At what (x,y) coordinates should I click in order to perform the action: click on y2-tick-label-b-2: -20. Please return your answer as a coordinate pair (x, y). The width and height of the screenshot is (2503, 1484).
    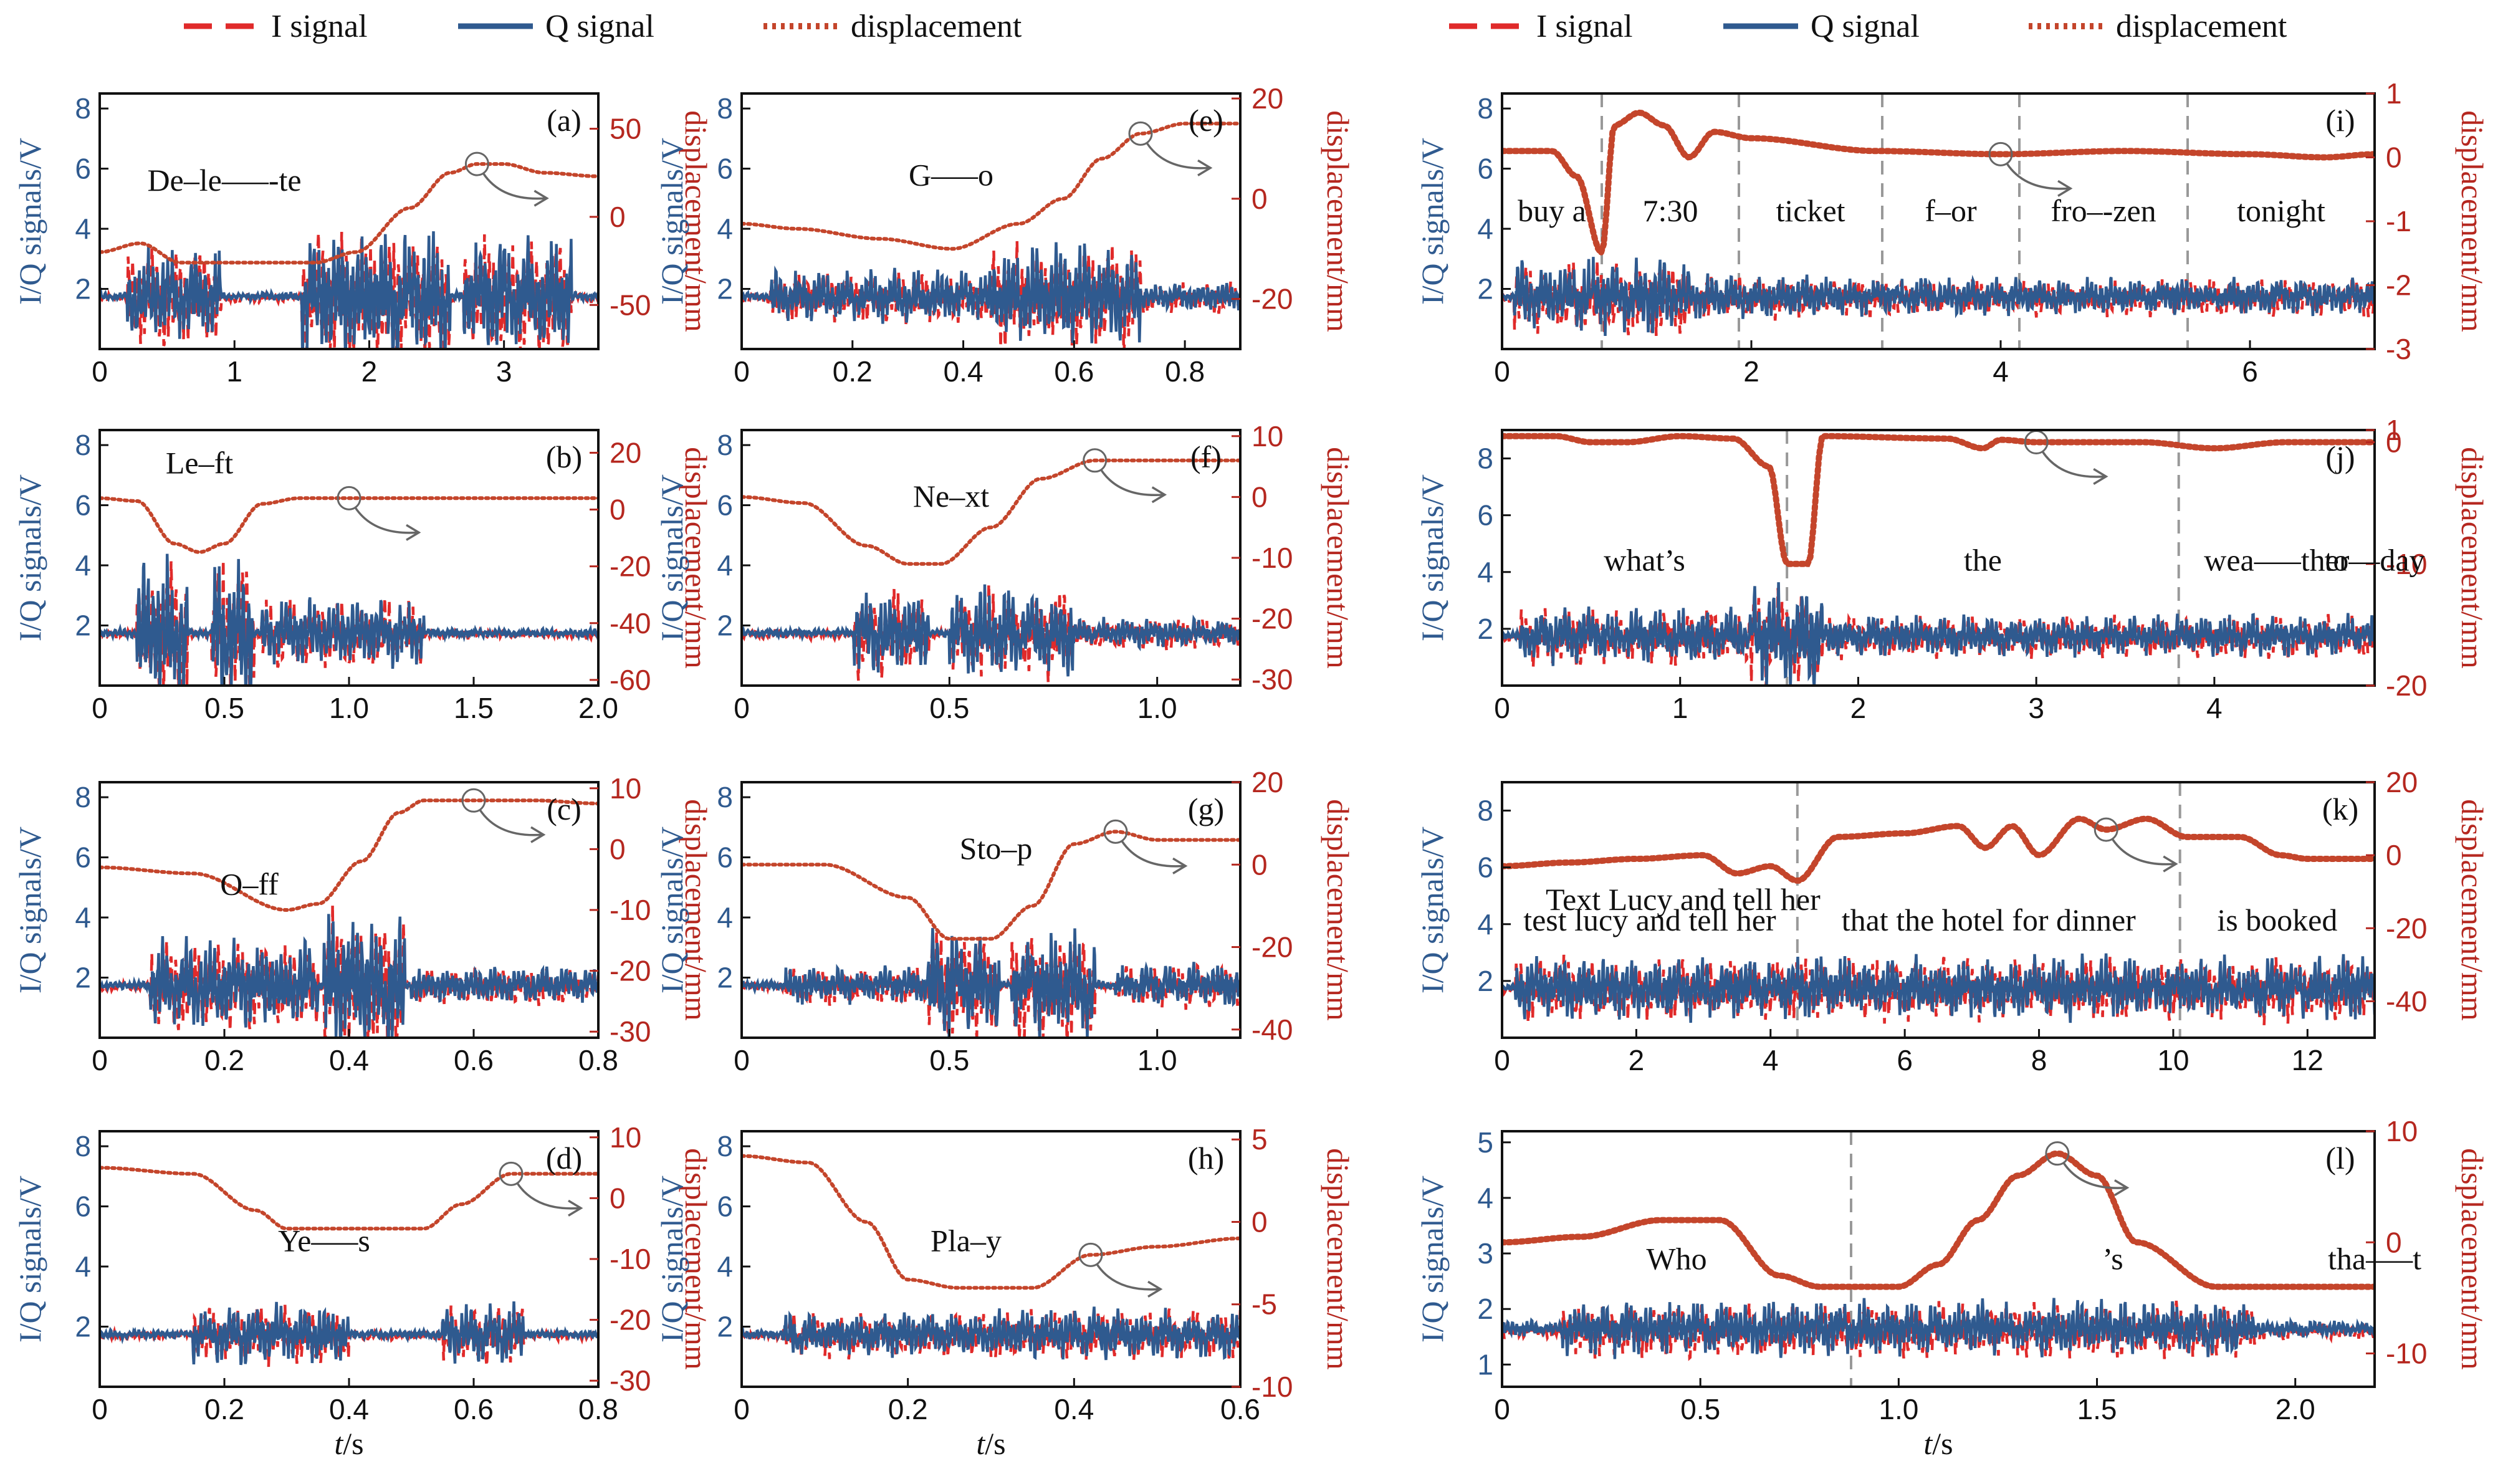
    Looking at the image, I should click on (630, 566).